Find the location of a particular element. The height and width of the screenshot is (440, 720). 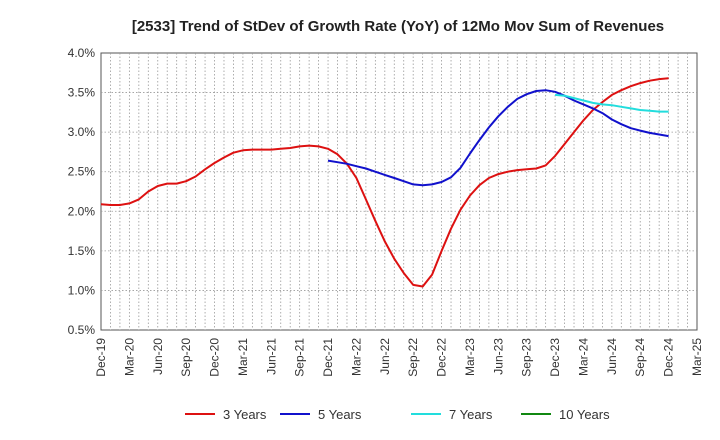

x-tick-label: Mar-23 is located at coordinates (470, 357).